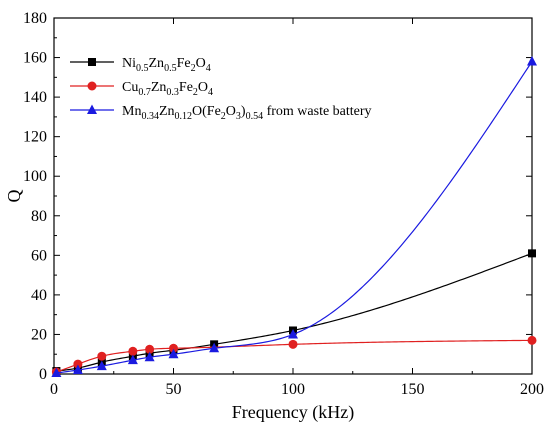  Describe the element at coordinates (39, 295) in the screenshot. I see `y-tick-label: 40` at that location.